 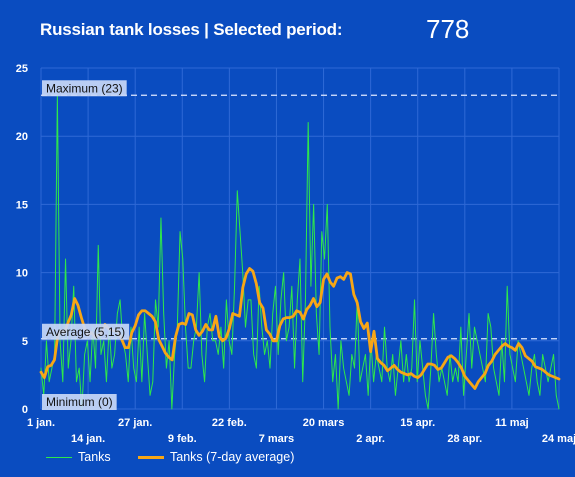 What do you see at coordinates (448, 29) in the screenshot?
I see `selected-period-total: 778` at bounding box center [448, 29].